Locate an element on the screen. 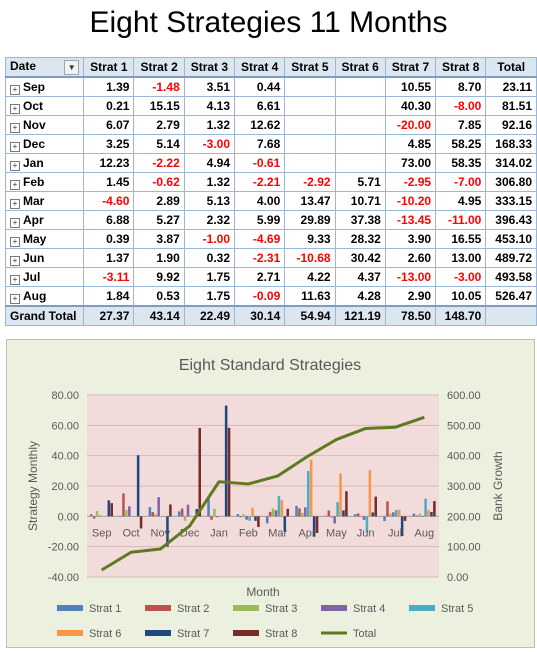 The height and width of the screenshot is (652, 537). legend-swatch is located at coordinates (158, 608).